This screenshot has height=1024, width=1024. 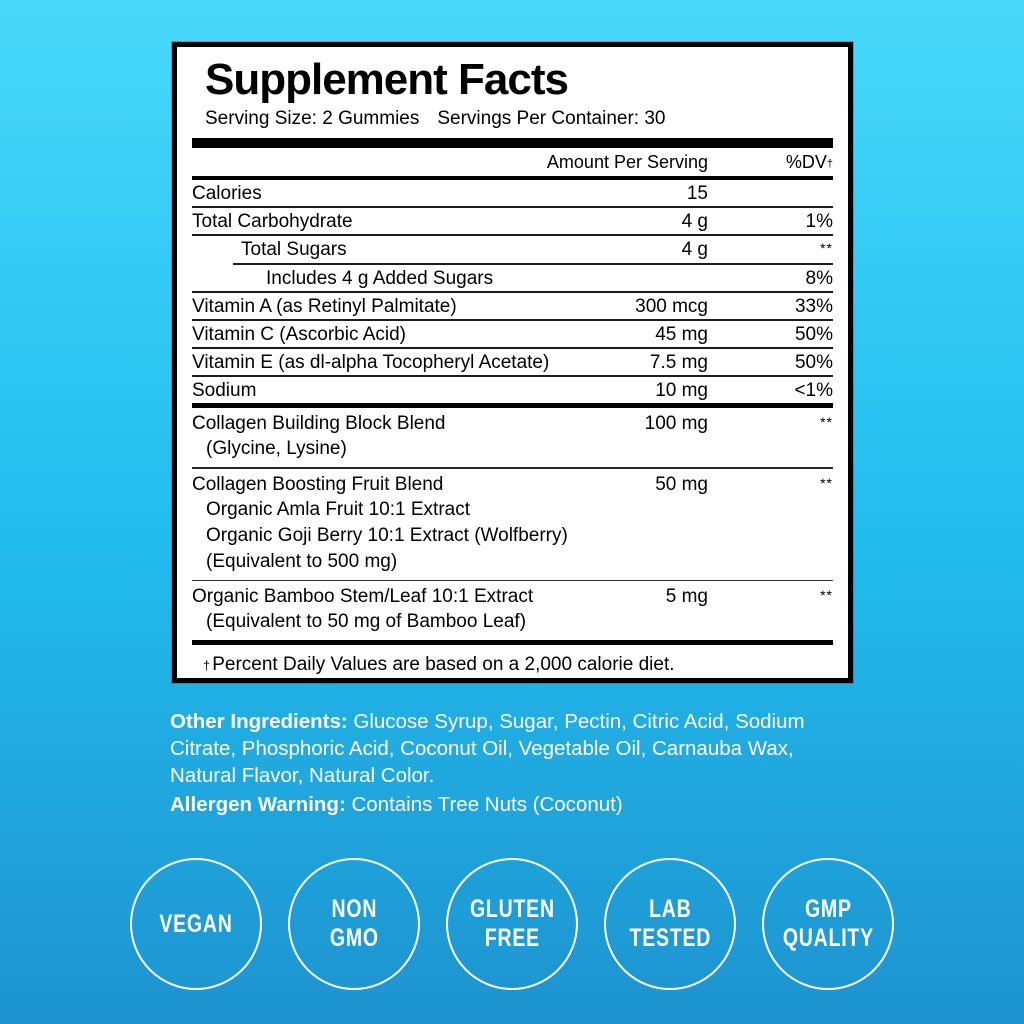 What do you see at coordinates (354, 909) in the screenshot?
I see `badge-line: NON` at bounding box center [354, 909].